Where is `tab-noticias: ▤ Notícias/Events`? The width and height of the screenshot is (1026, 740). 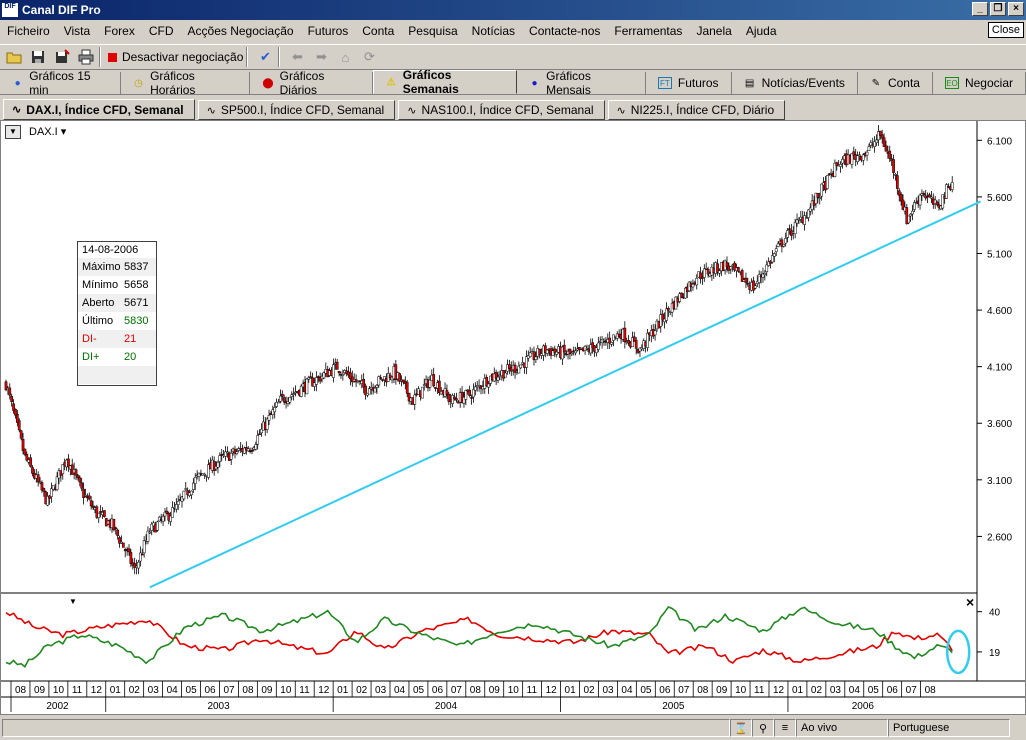 tab-noticias: ▤ Notícias/Events is located at coordinates (795, 83).